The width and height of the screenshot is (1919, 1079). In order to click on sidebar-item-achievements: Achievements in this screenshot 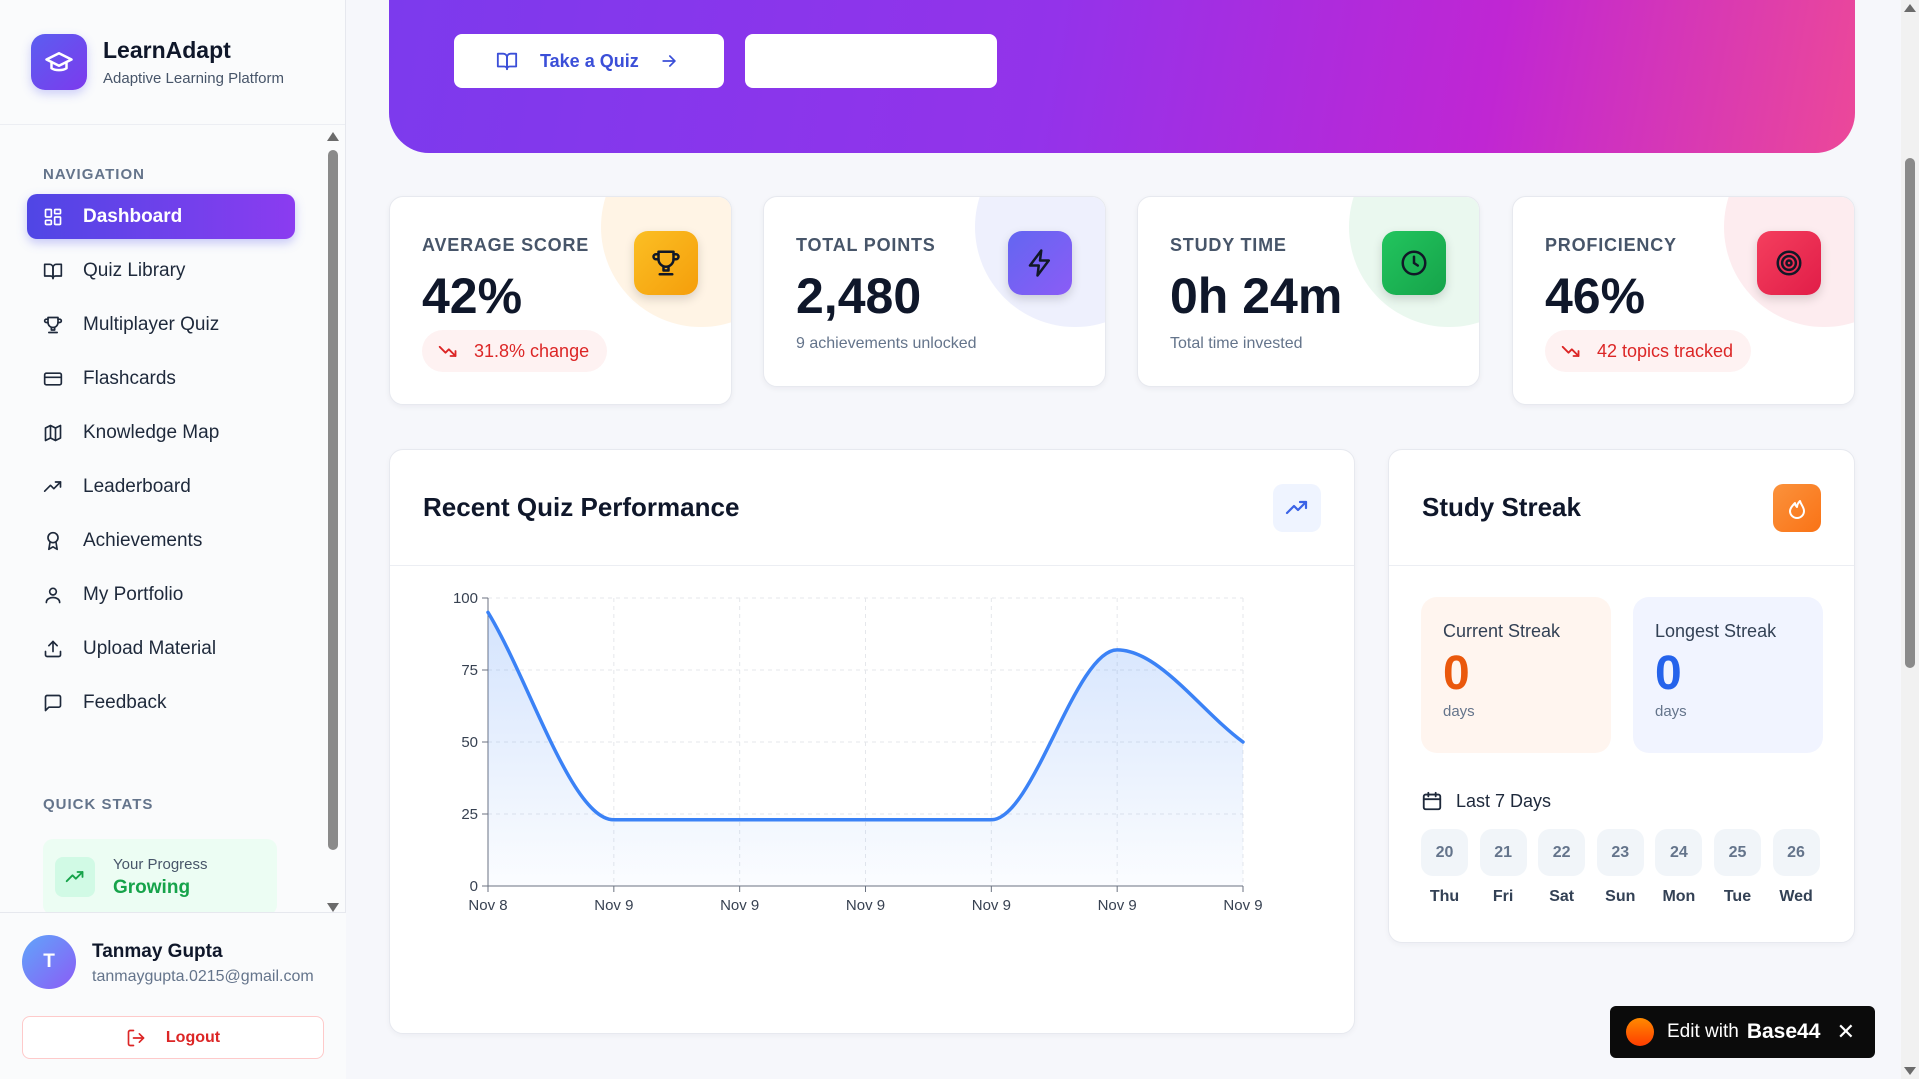, I will do `click(161, 540)`.